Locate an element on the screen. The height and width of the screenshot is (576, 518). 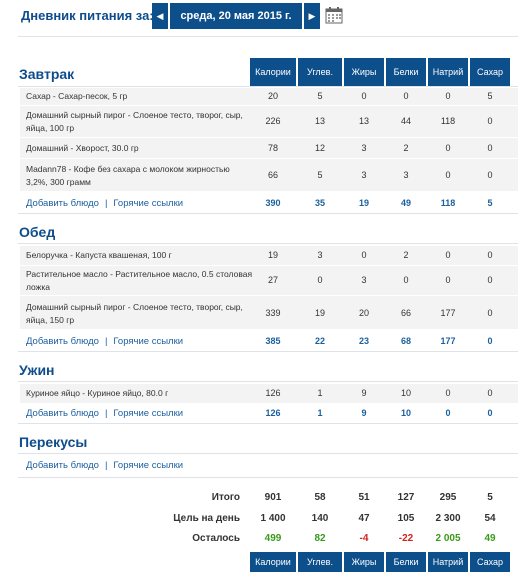
calories-cell: 66 is located at coordinates (272, 175).